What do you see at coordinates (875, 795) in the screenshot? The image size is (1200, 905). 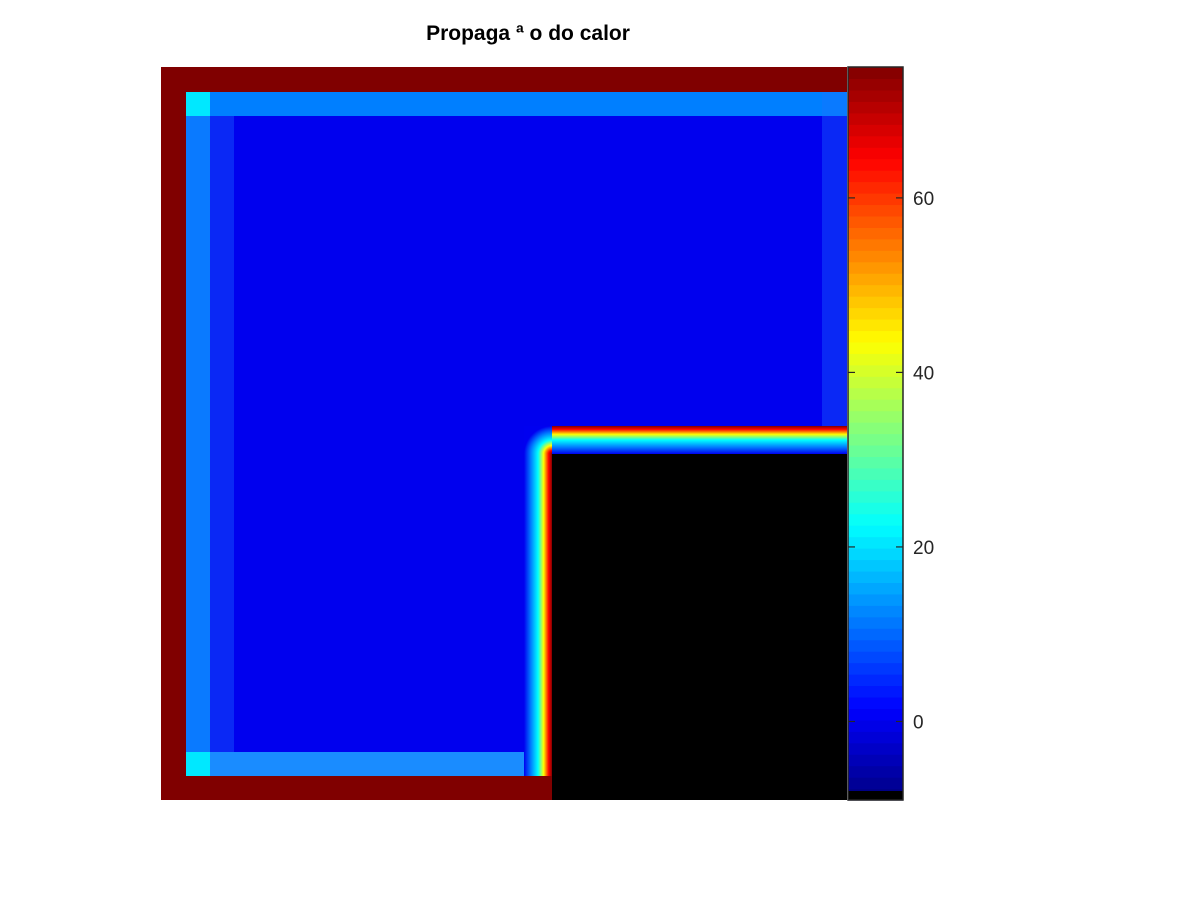 I see `colorbar-under-range` at bounding box center [875, 795].